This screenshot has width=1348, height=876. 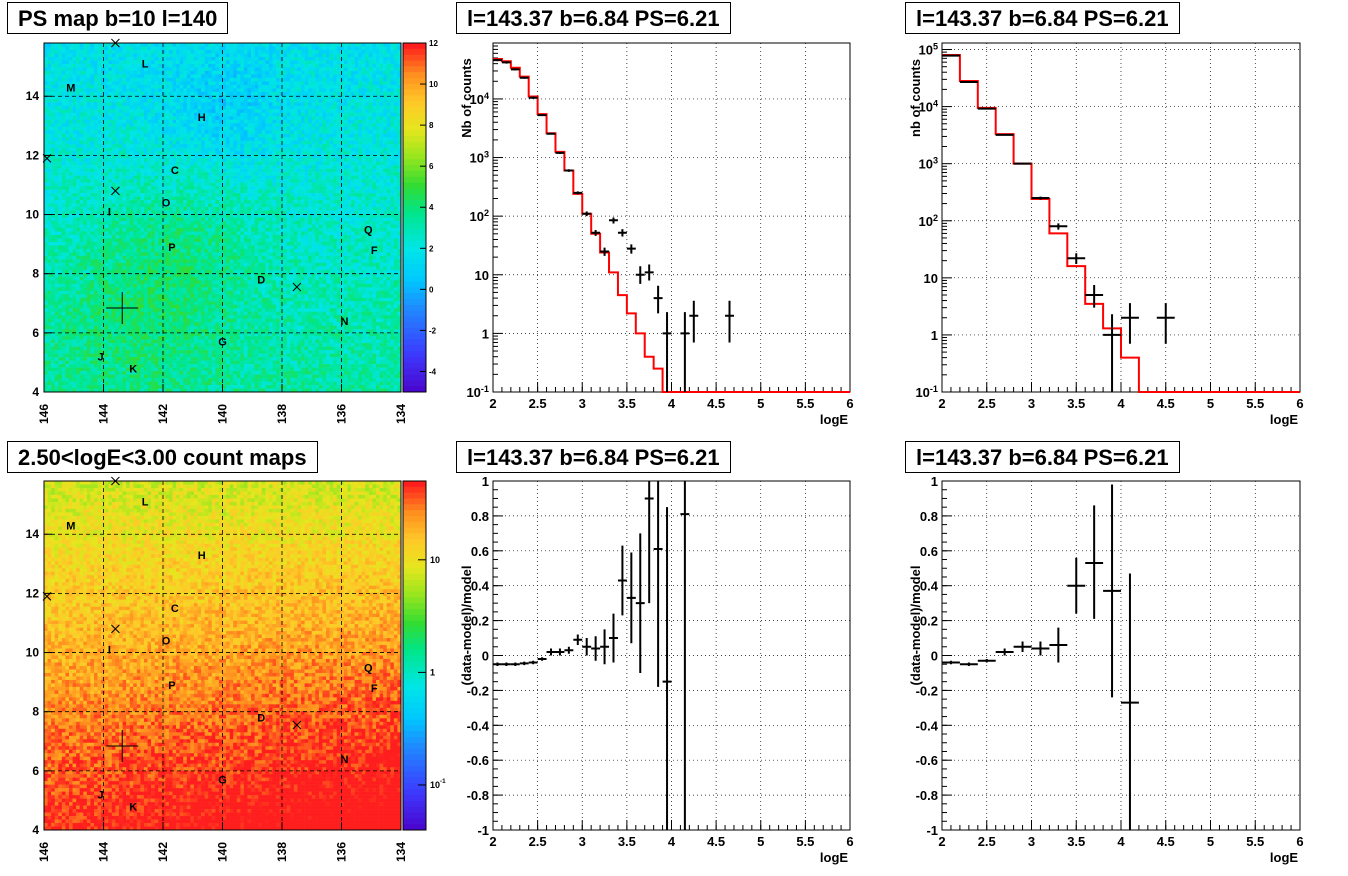 What do you see at coordinates (33, 155) in the screenshot?
I see `map-y-tick-label: 12` at bounding box center [33, 155].